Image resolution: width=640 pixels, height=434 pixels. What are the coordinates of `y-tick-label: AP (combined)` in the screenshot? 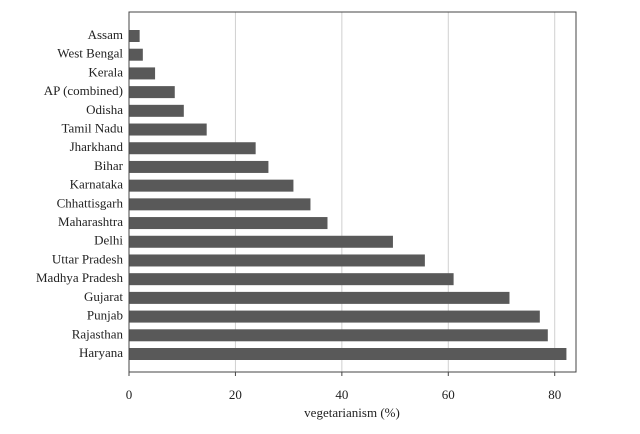 It's located at (83, 90).